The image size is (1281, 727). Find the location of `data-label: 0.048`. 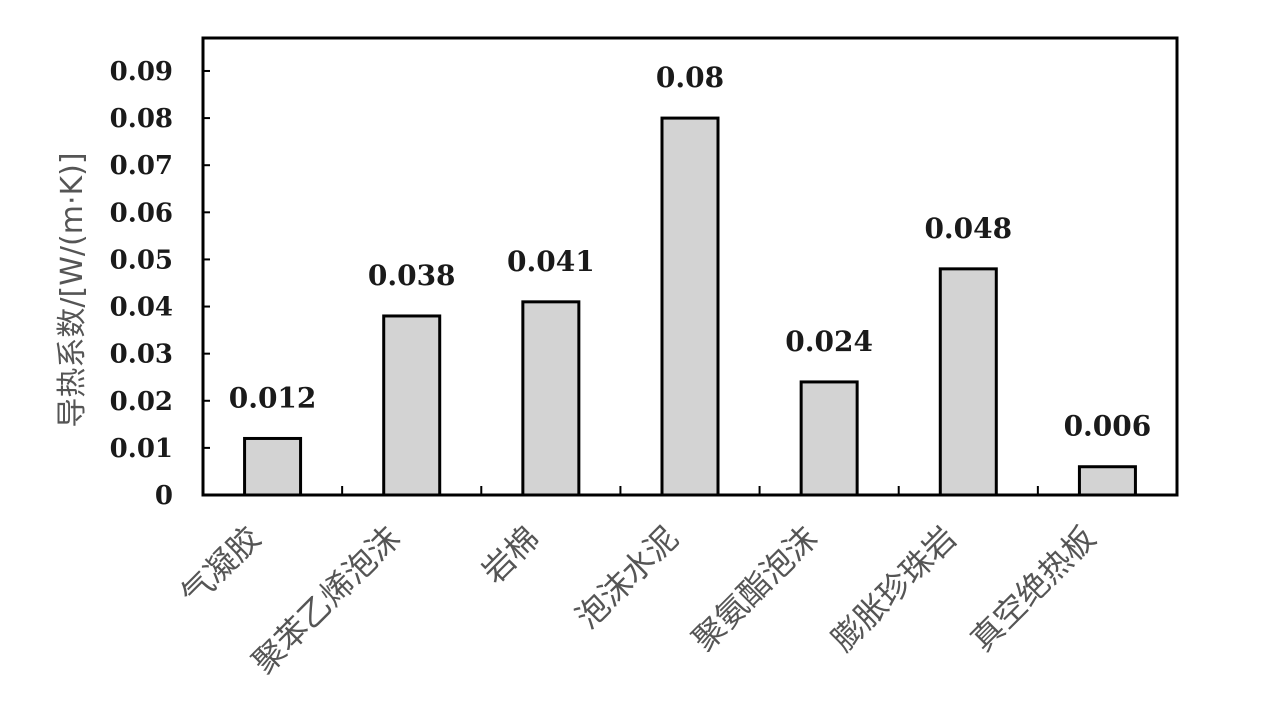

data-label: 0.048 is located at coordinates (968, 228).